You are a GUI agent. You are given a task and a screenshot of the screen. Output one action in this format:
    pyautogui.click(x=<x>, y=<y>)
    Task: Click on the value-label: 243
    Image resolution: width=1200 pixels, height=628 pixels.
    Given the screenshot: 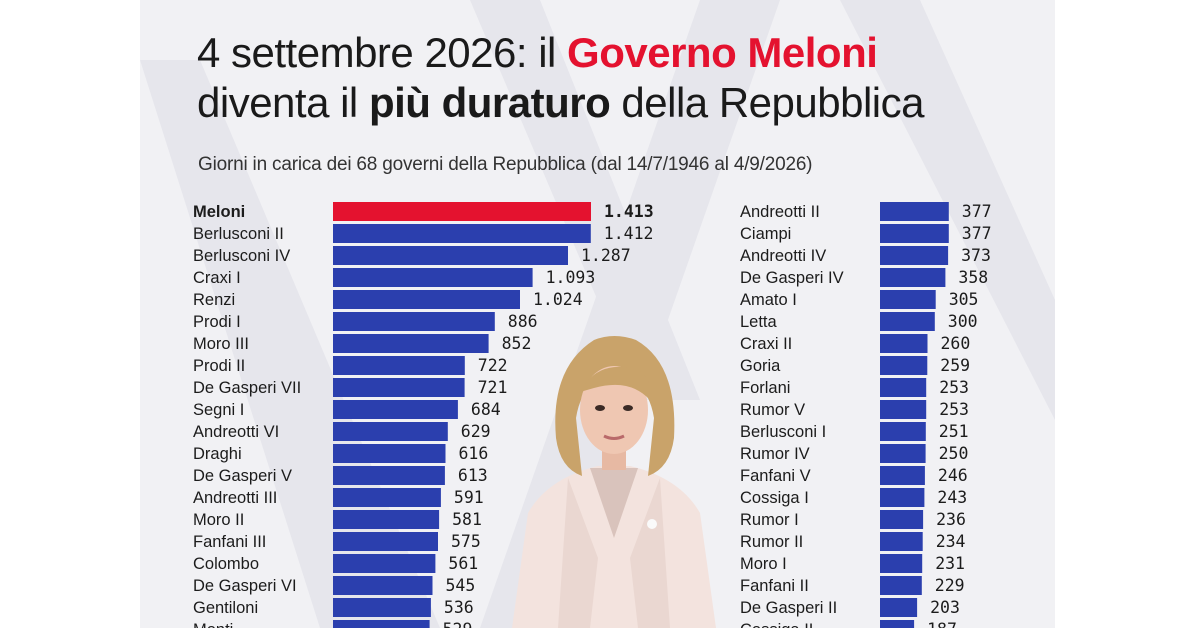 What is the action you would take?
    pyautogui.click(x=952, y=497)
    